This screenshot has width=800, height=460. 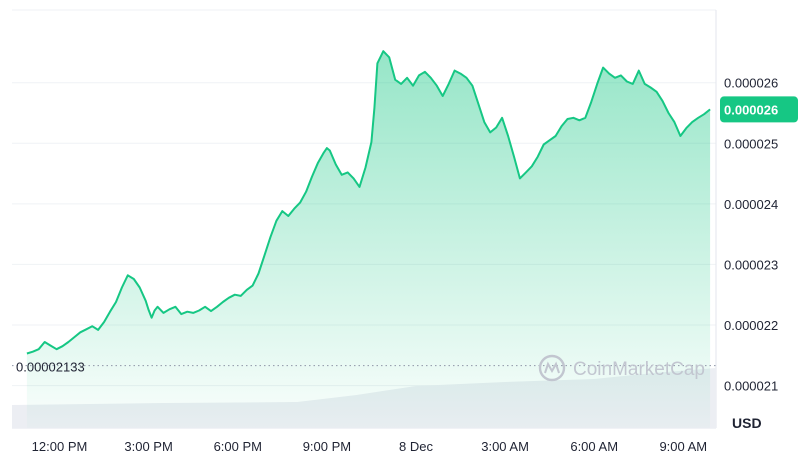 I want to click on x-tick-label: 3:00 PM, so click(x=148, y=446).